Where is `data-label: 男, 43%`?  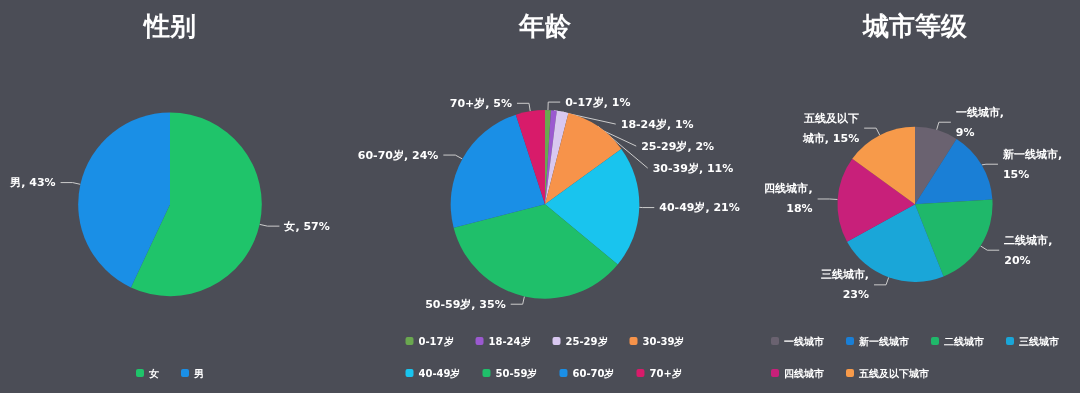 data-label: 男, 43% is located at coordinates (32, 183).